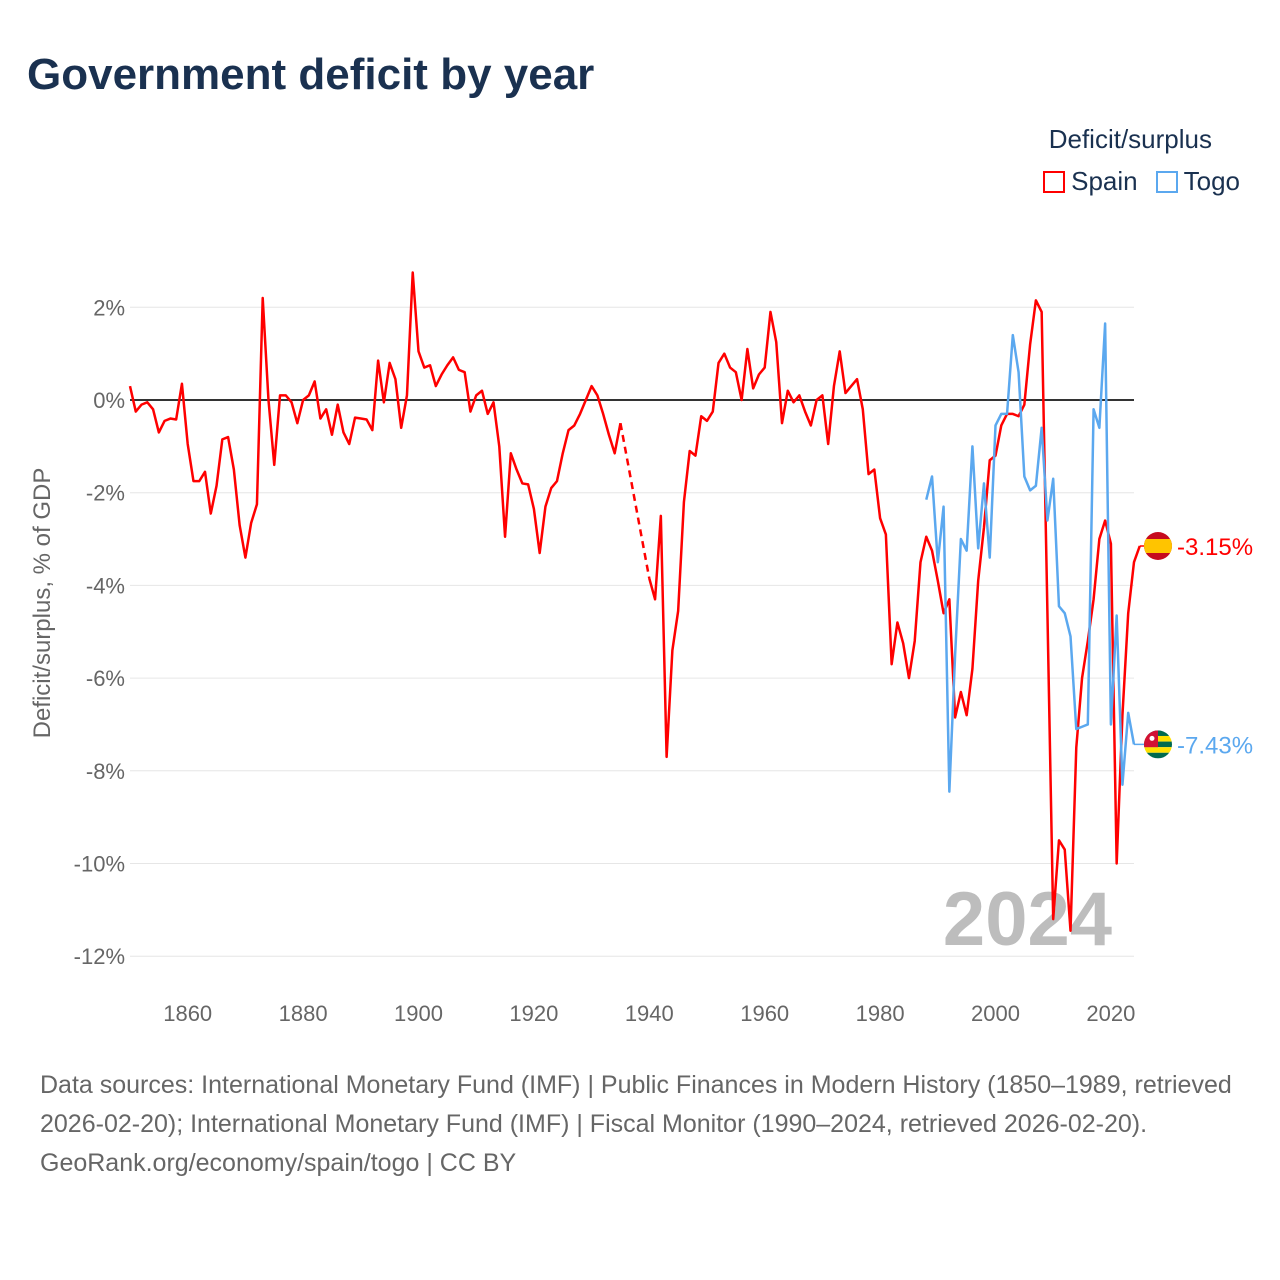 Image resolution: width=1280 pixels, height=1280 pixels. I want to click on y-tick-label: 2%, so click(109, 307).